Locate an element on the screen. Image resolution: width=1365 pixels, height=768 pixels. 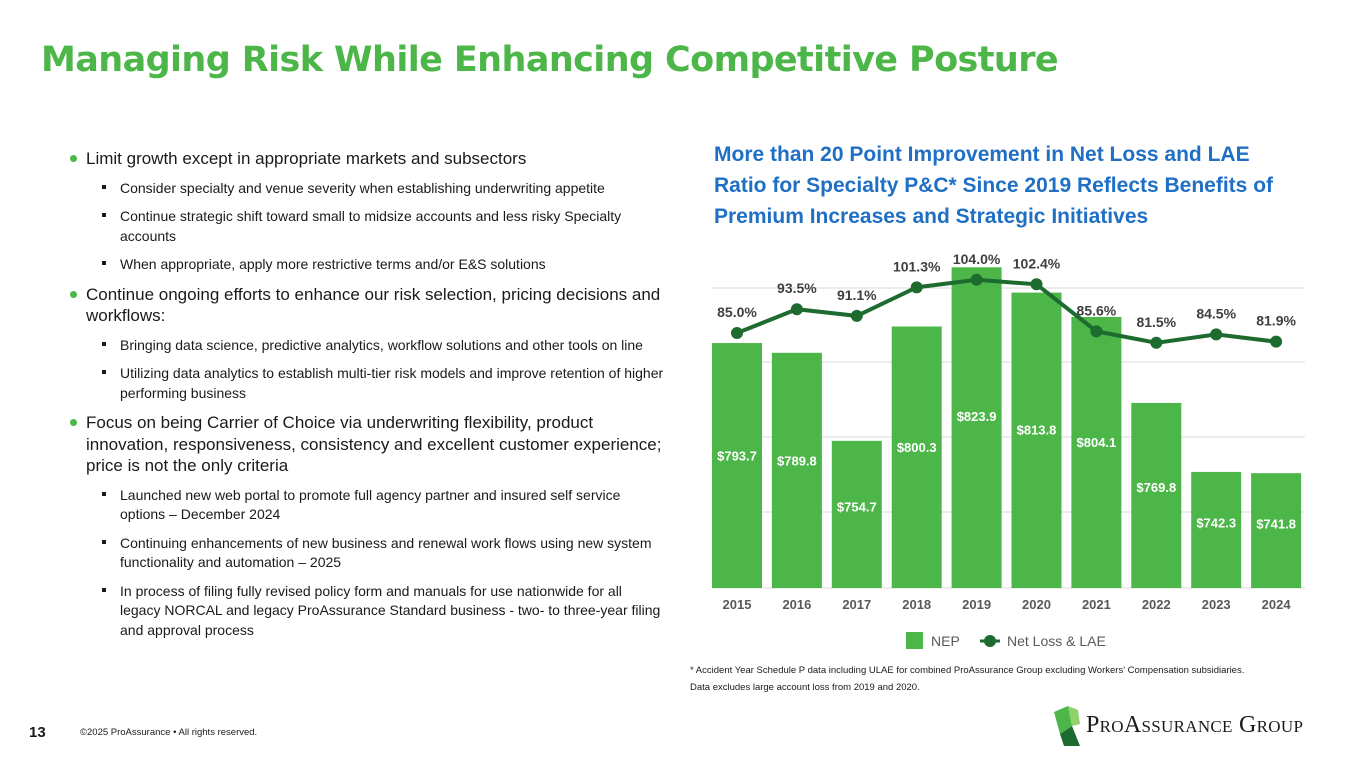
nep-bar-label: $813.8 is located at coordinates (1037, 429).